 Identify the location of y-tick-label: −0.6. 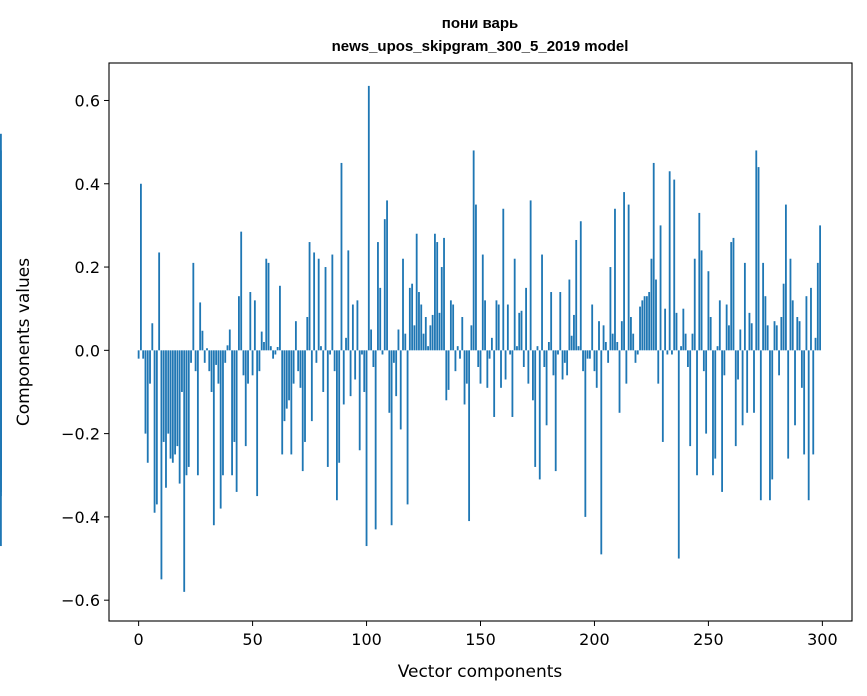
(80, 600).